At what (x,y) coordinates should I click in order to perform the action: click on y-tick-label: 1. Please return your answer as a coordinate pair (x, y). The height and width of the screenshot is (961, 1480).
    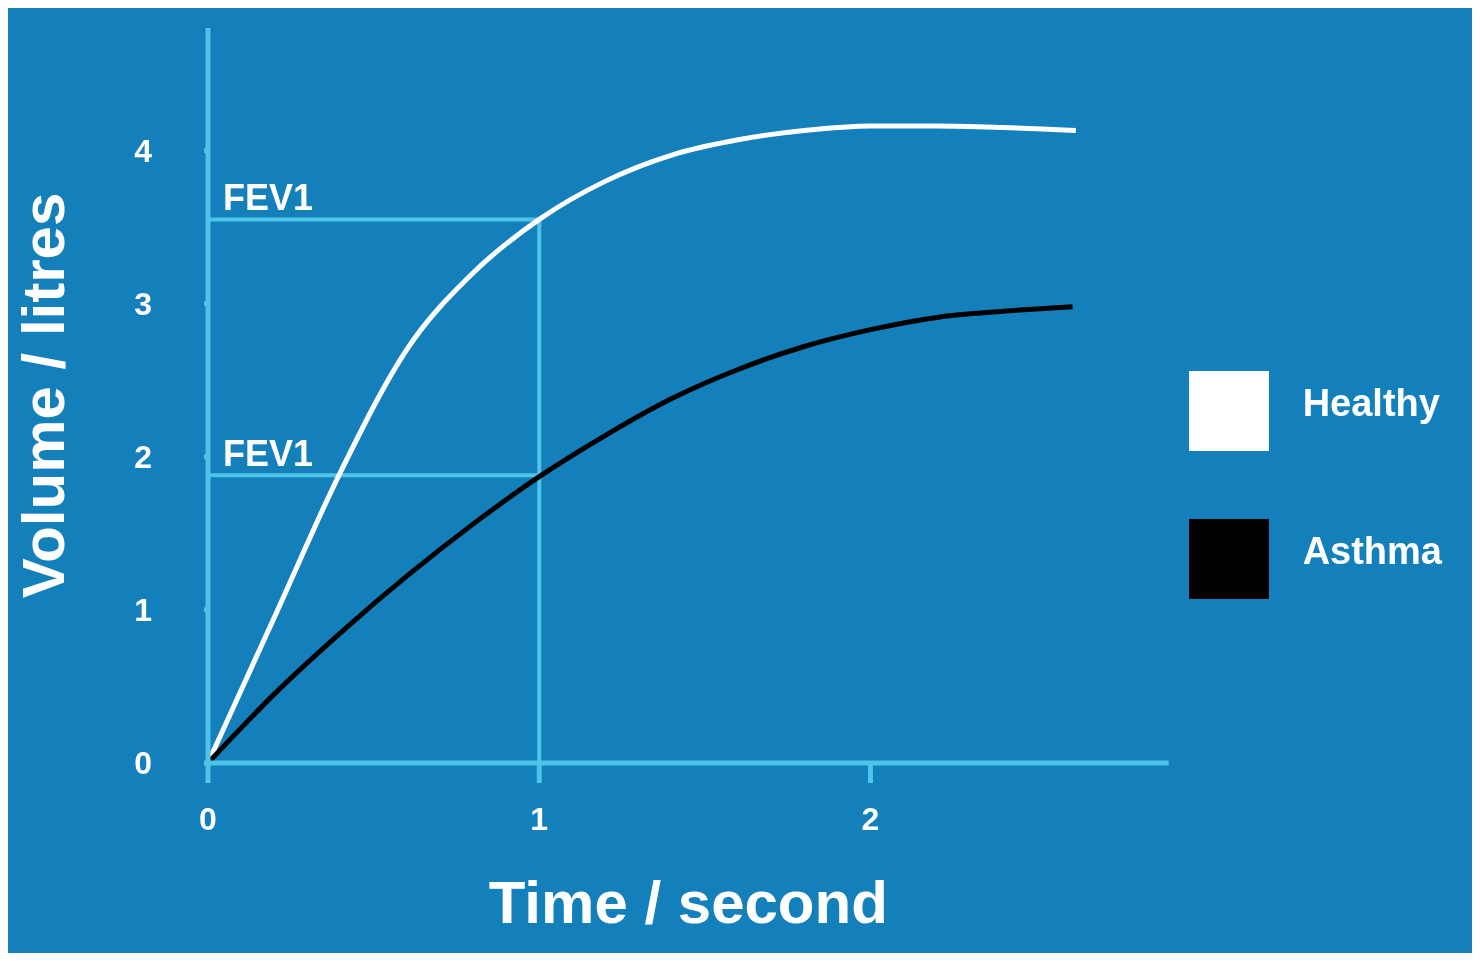
    Looking at the image, I should click on (143, 610).